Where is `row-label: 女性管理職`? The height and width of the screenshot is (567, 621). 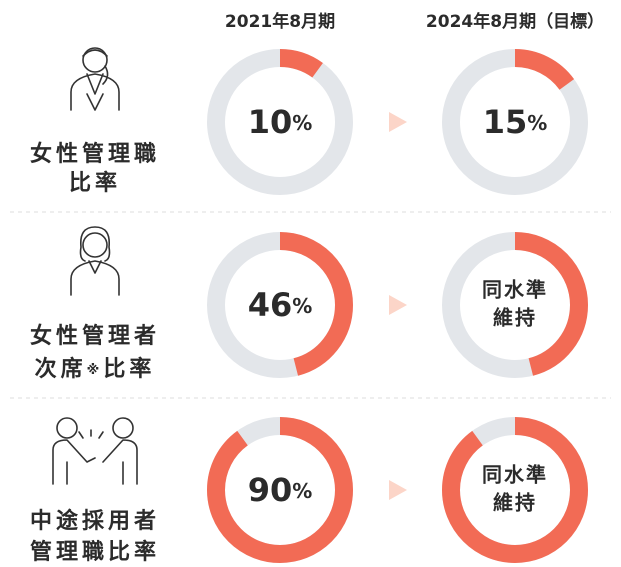 row-label: 女性管理職 is located at coordinates (95, 154).